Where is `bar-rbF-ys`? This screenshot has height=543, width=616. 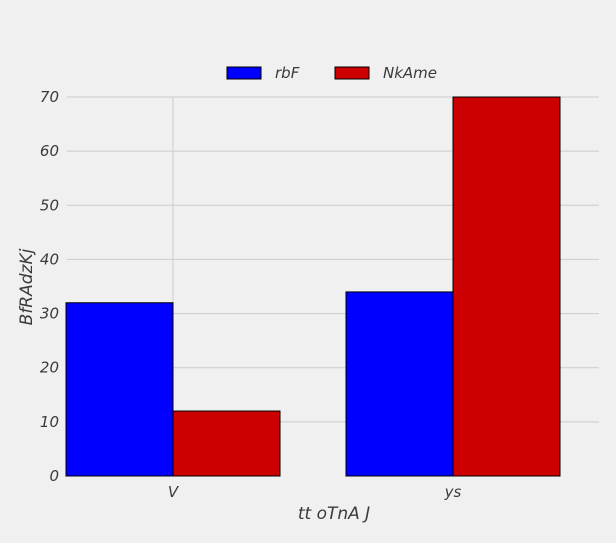
bar-rbF-ys is located at coordinates (399, 384).